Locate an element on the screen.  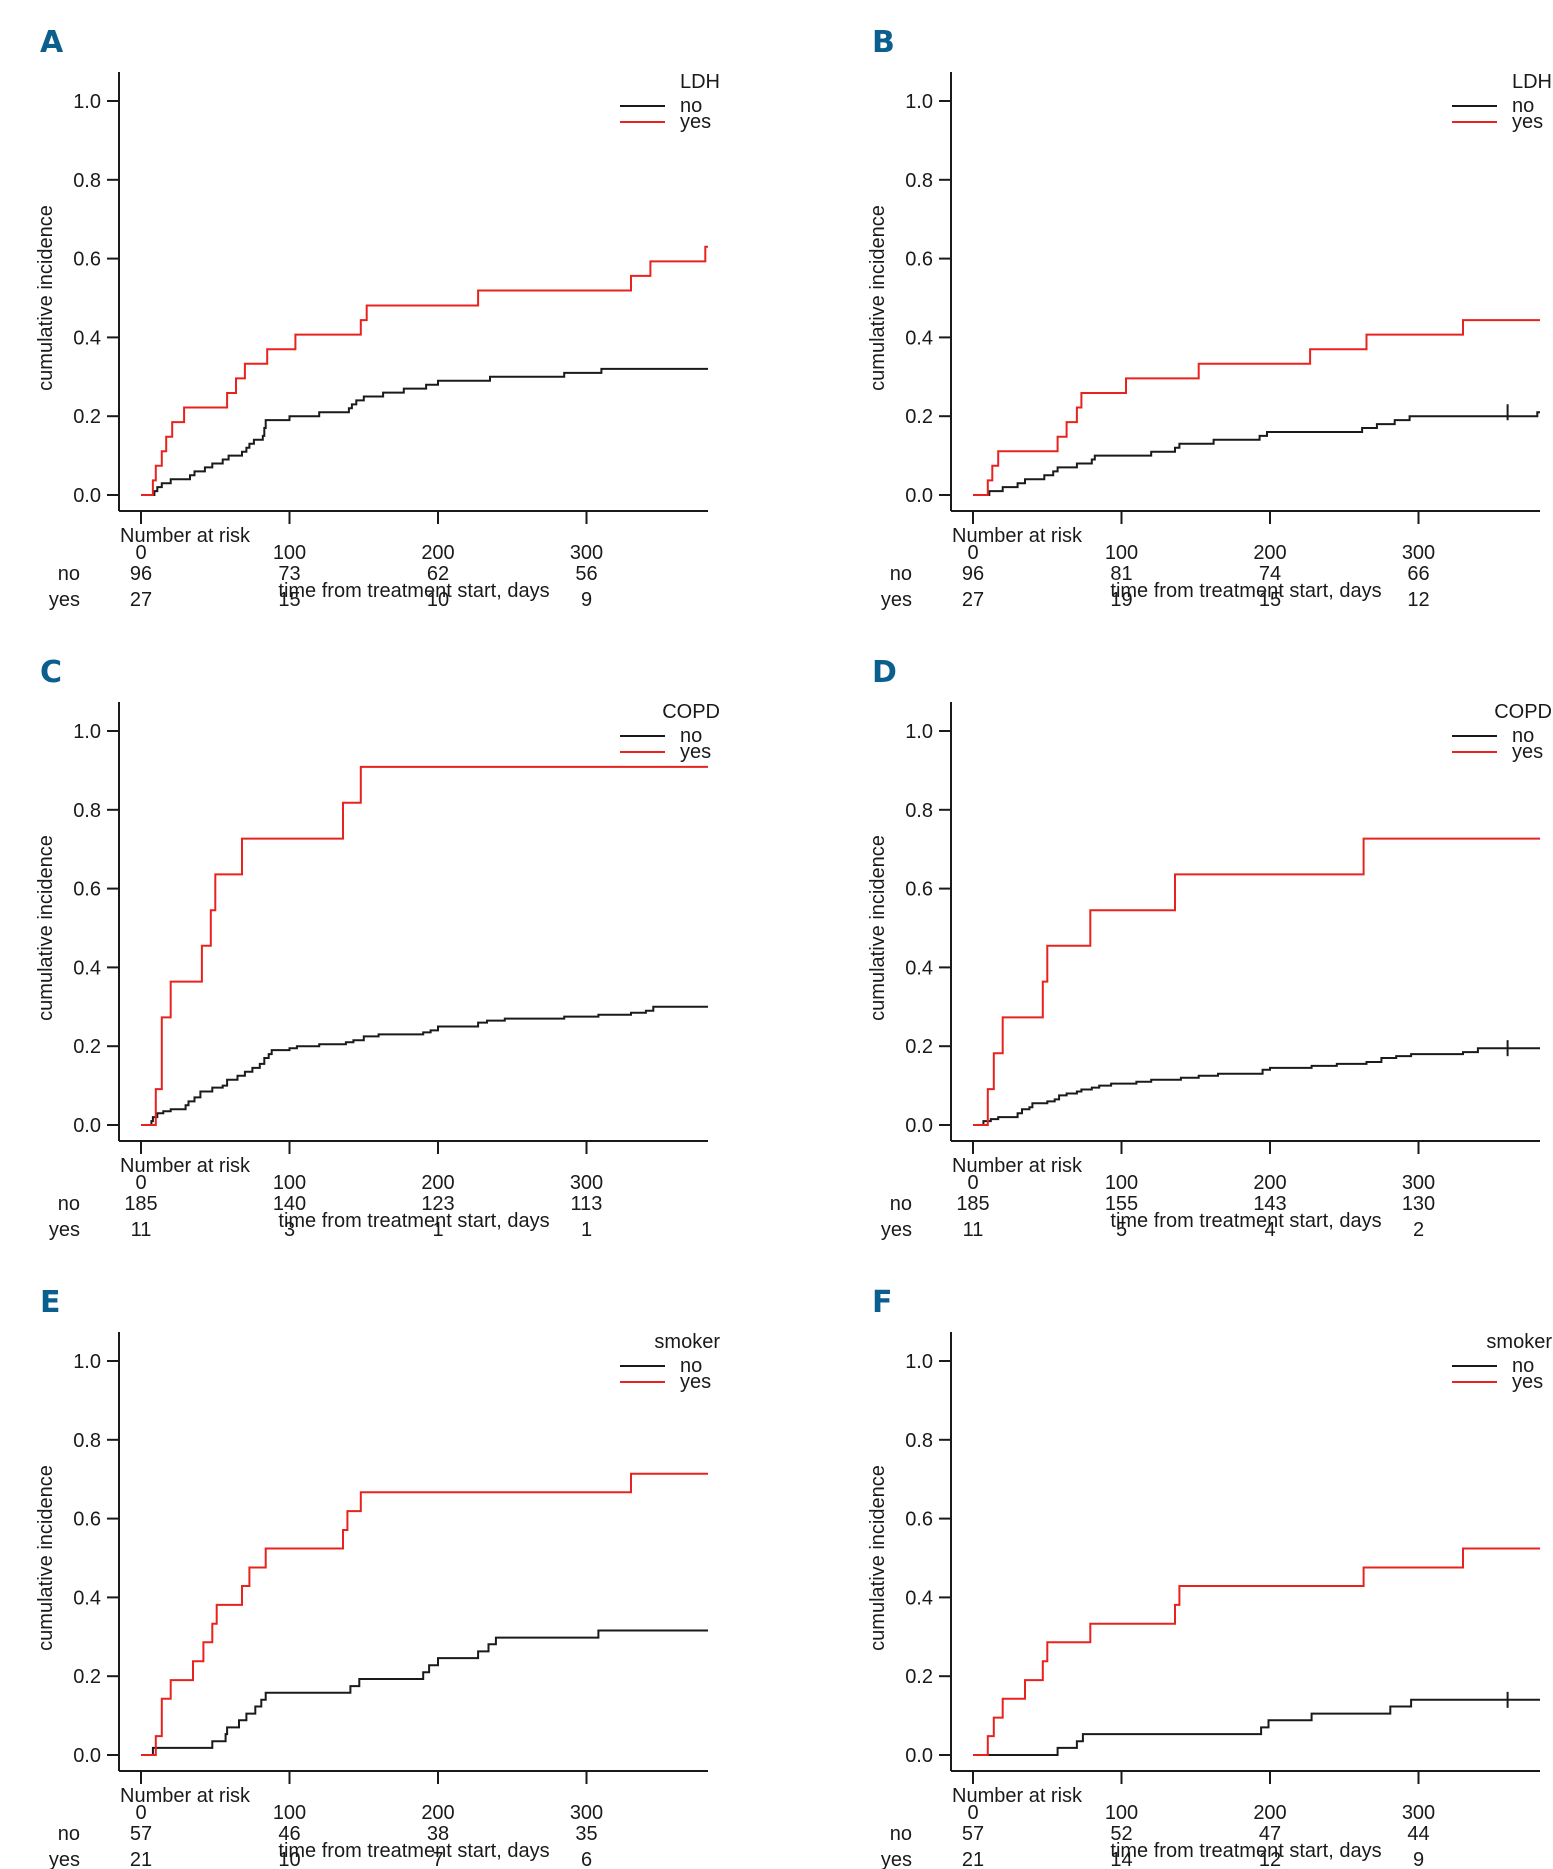
risk-value: 11 is located at coordinates (973, 1230).